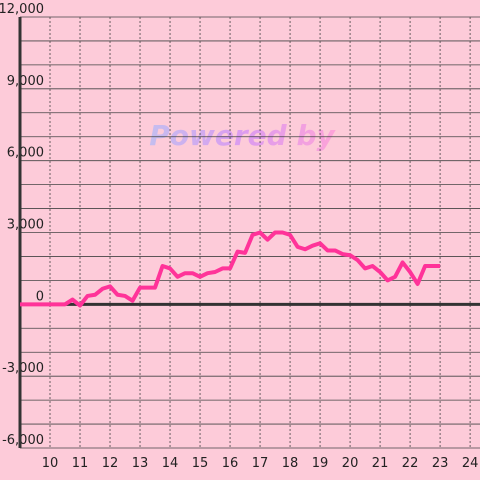 The image size is (480, 480). What do you see at coordinates (380, 463) in the screenshot?
I see `x-tick-label: 21` at bounding box center [380, 463].